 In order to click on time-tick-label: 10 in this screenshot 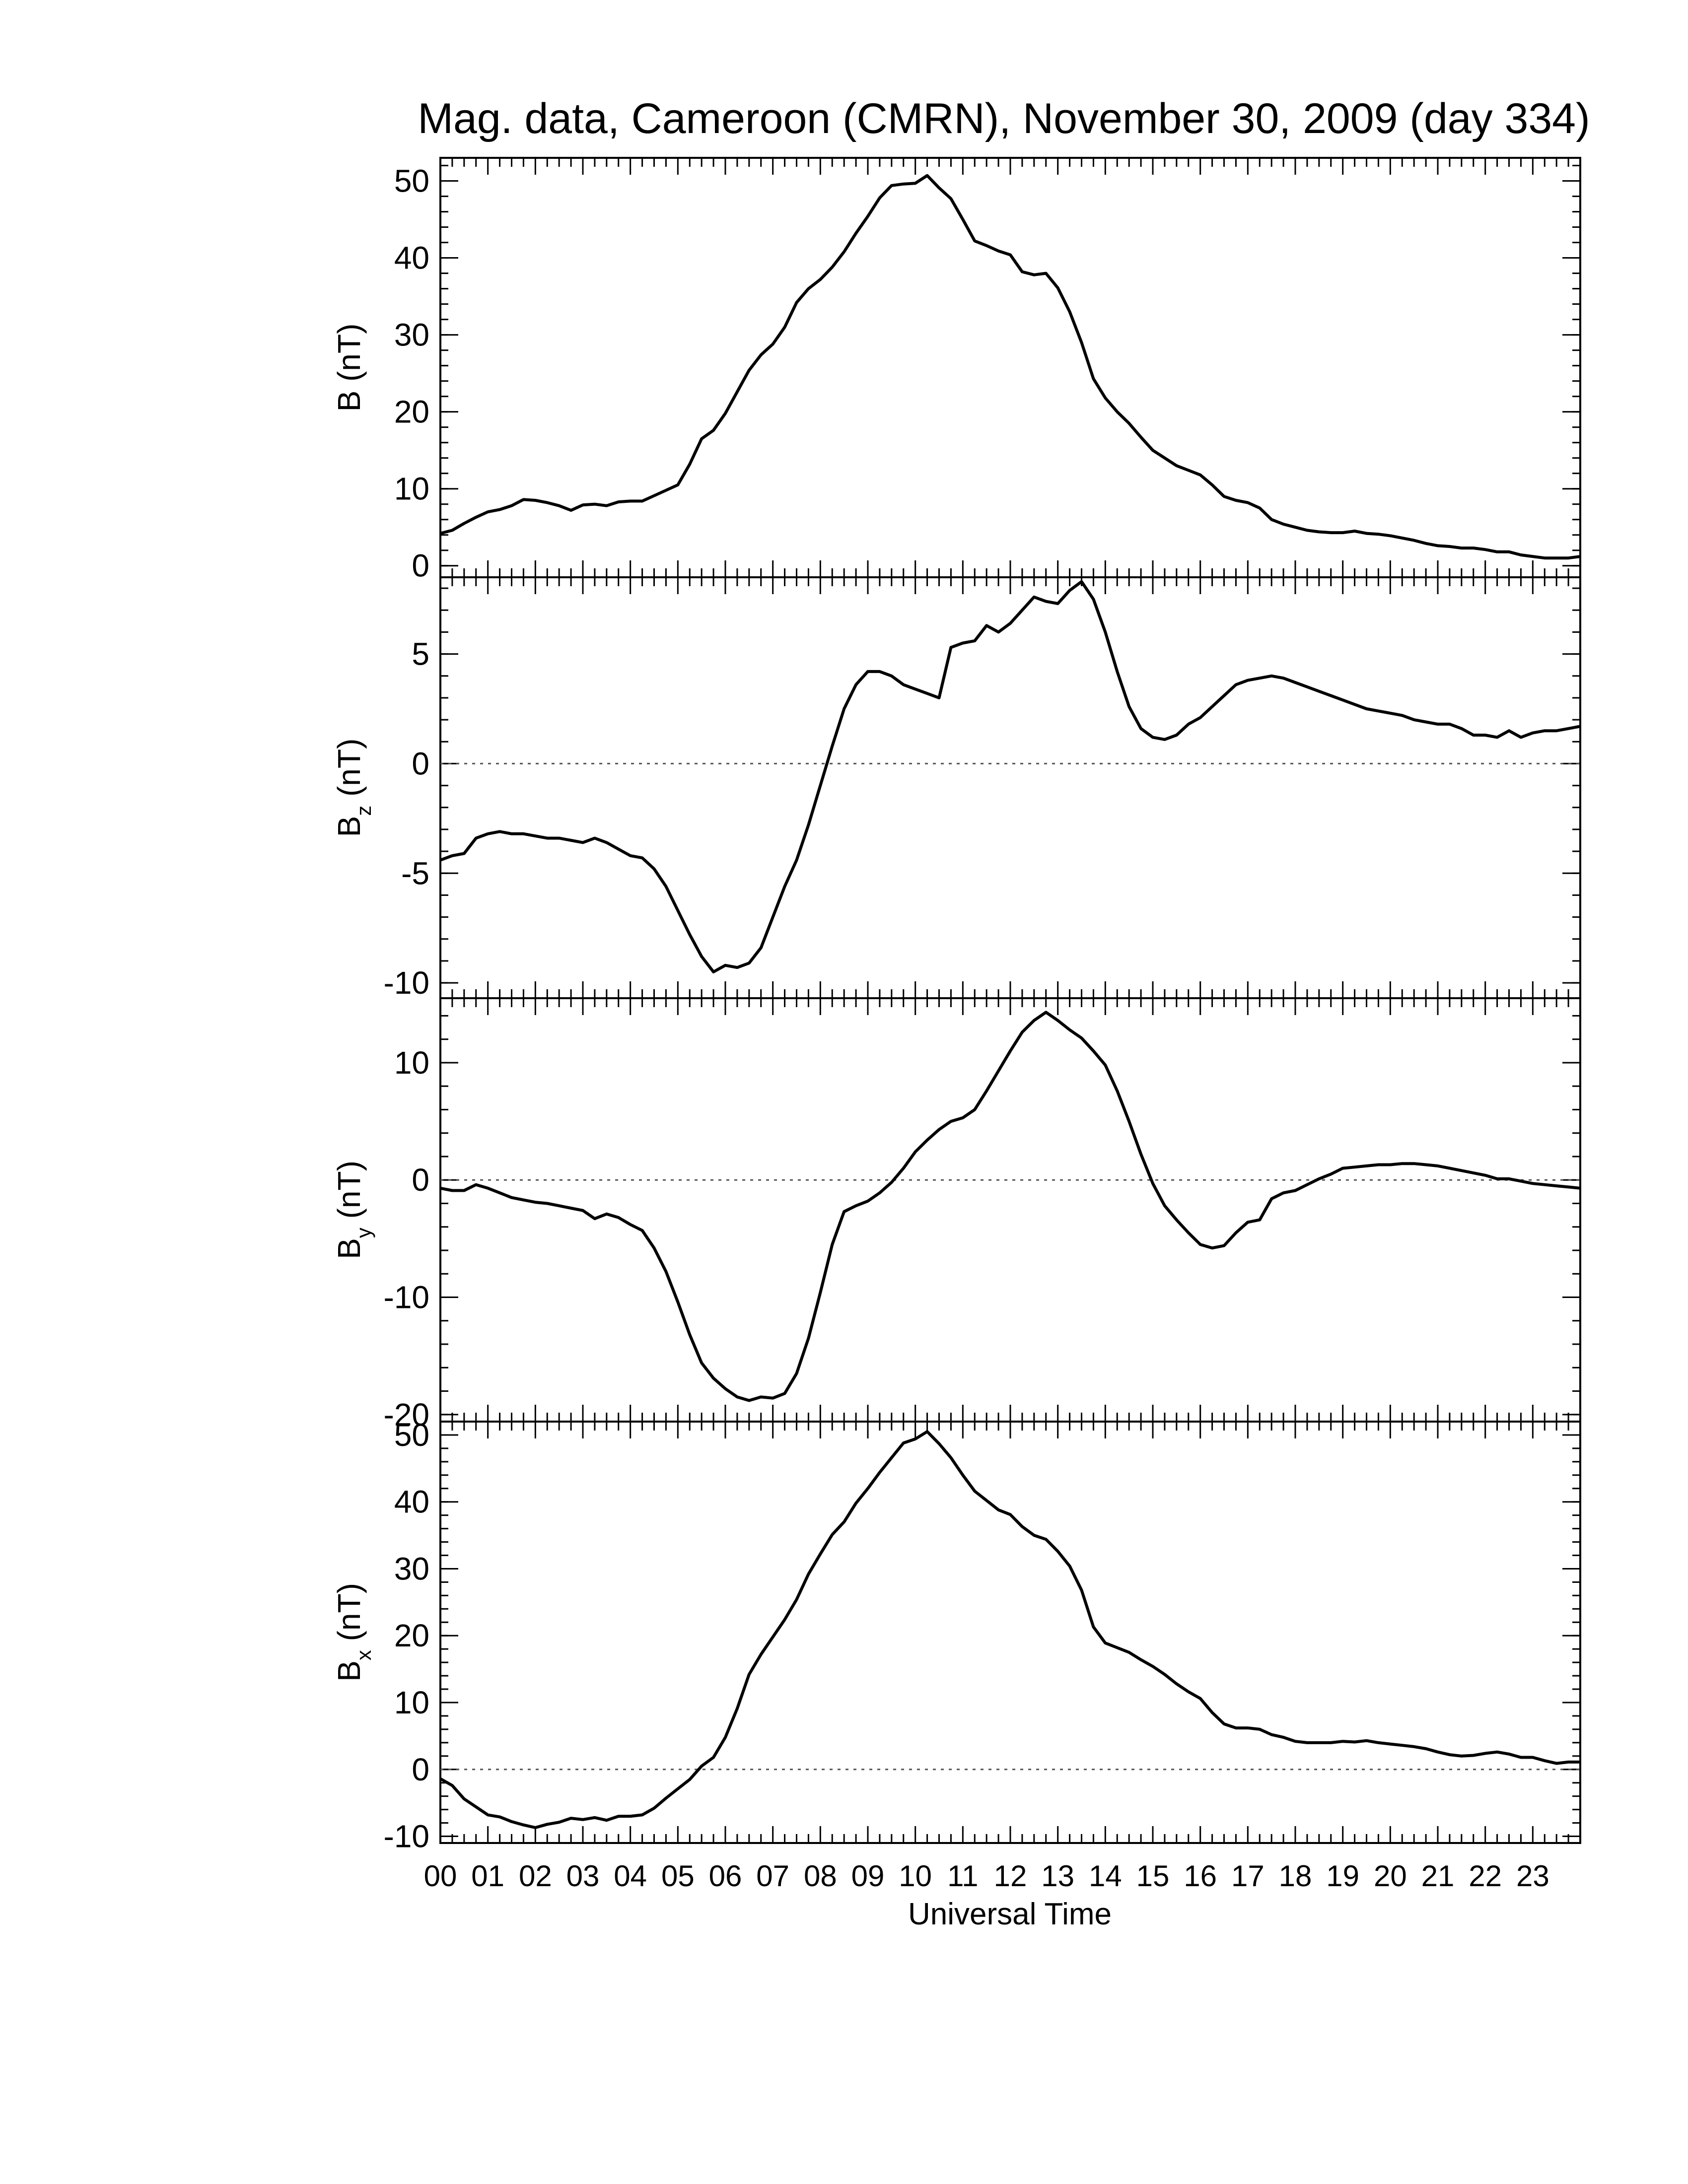, I will do `click(915, 1876)`.